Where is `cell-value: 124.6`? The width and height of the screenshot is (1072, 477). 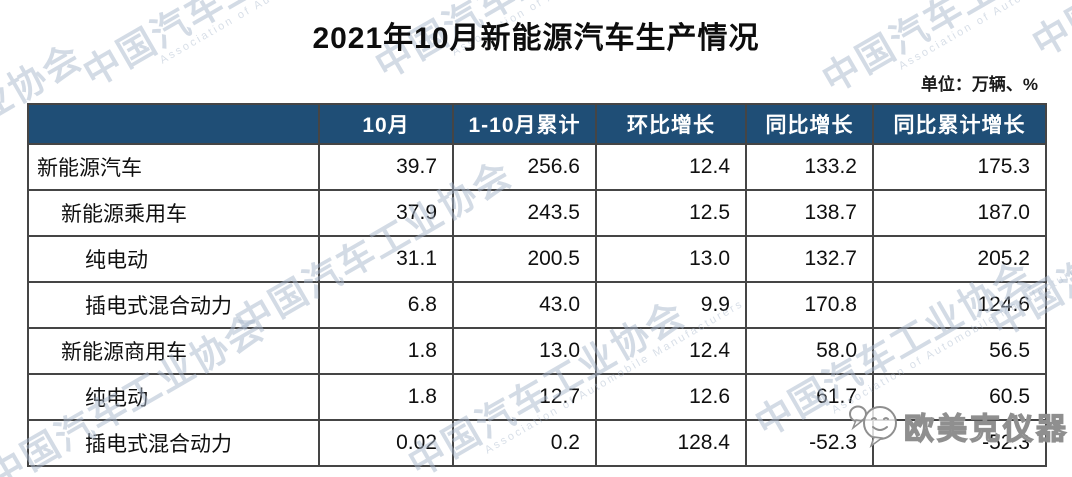
cell-value: 124.6 is located at coordinates (959, 305).